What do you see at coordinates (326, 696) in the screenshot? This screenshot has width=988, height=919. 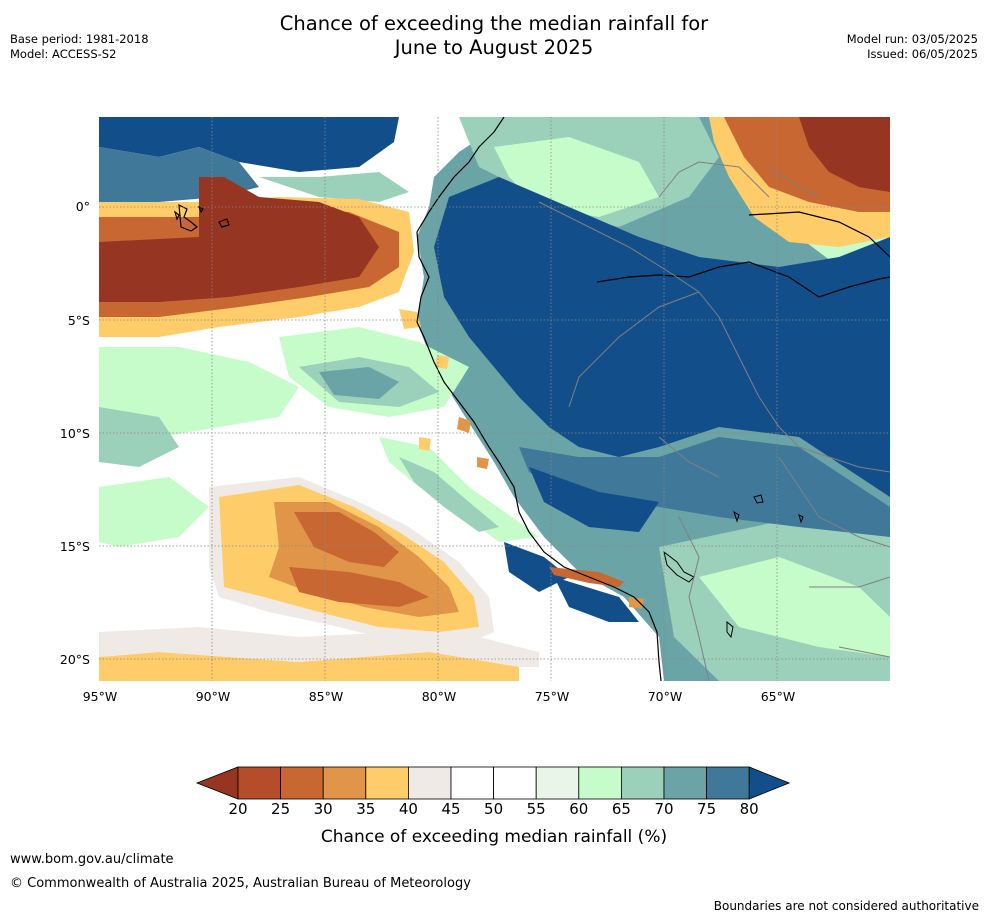 I see `lon-label-85w: 85°W` at bounding box center [326, 696].